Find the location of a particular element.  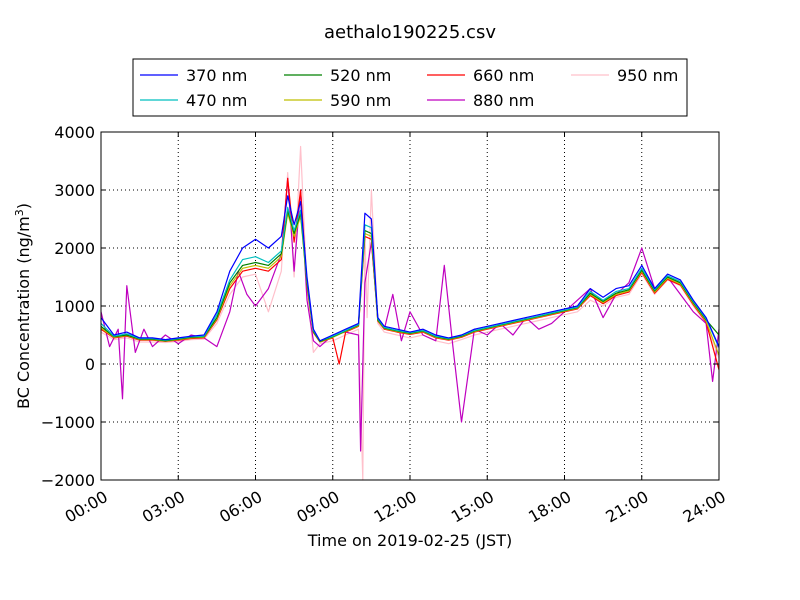

y-tick-label: 4000 is located at coordinates (74, 132).